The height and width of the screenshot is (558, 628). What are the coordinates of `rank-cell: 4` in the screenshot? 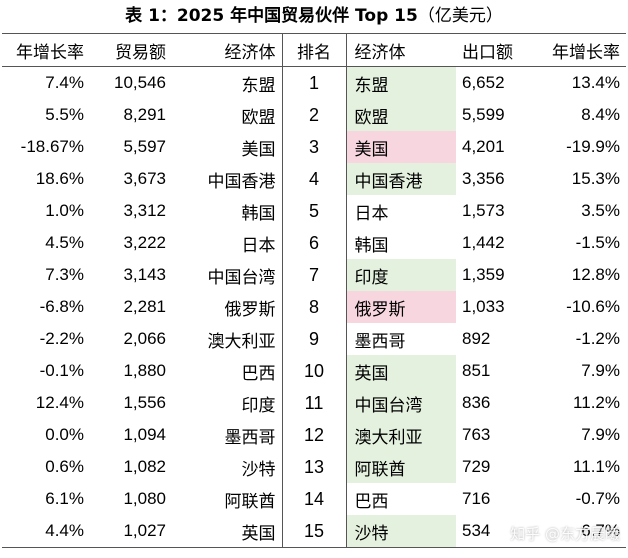 It's located at (314, 179).